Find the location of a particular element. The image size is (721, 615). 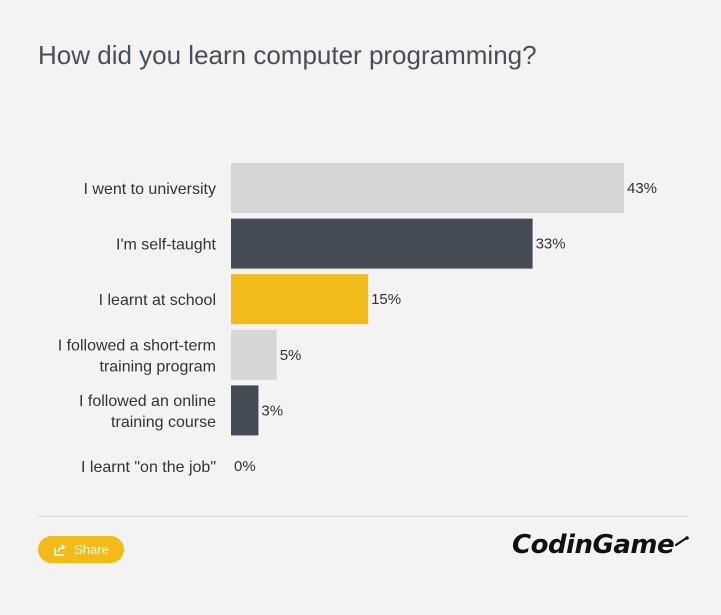

codingame-logo: CodinGame is located at coordinates (593, 545).